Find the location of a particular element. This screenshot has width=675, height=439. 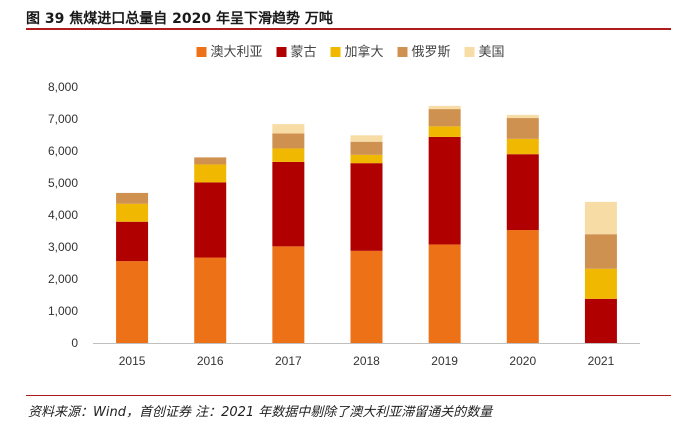

figure-footer: 资料来源：Wind，首创证券 注：2021 年数据中剔除了澳大利亚滞留通关的数量 is located at coordinates (348, 407).